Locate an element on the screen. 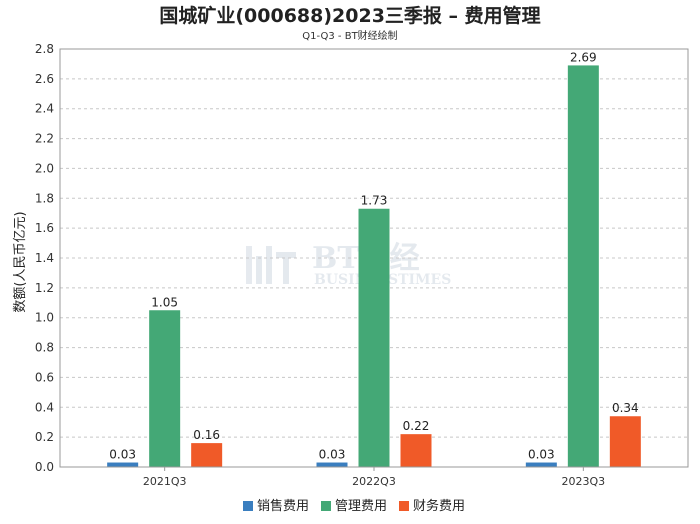  data-label: 0.16 is located at coordinates (206, 435).